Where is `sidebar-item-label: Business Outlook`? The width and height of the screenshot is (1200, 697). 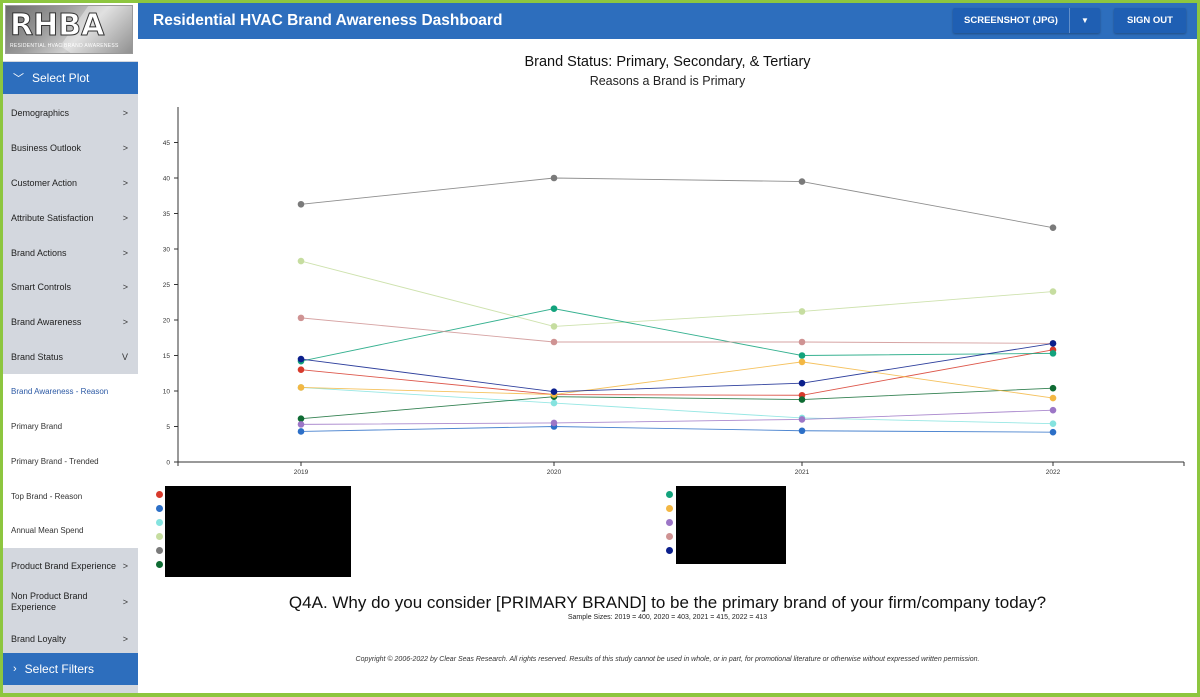
sidebar-item-label: Business Outlook is located at coordinates (46, 148).